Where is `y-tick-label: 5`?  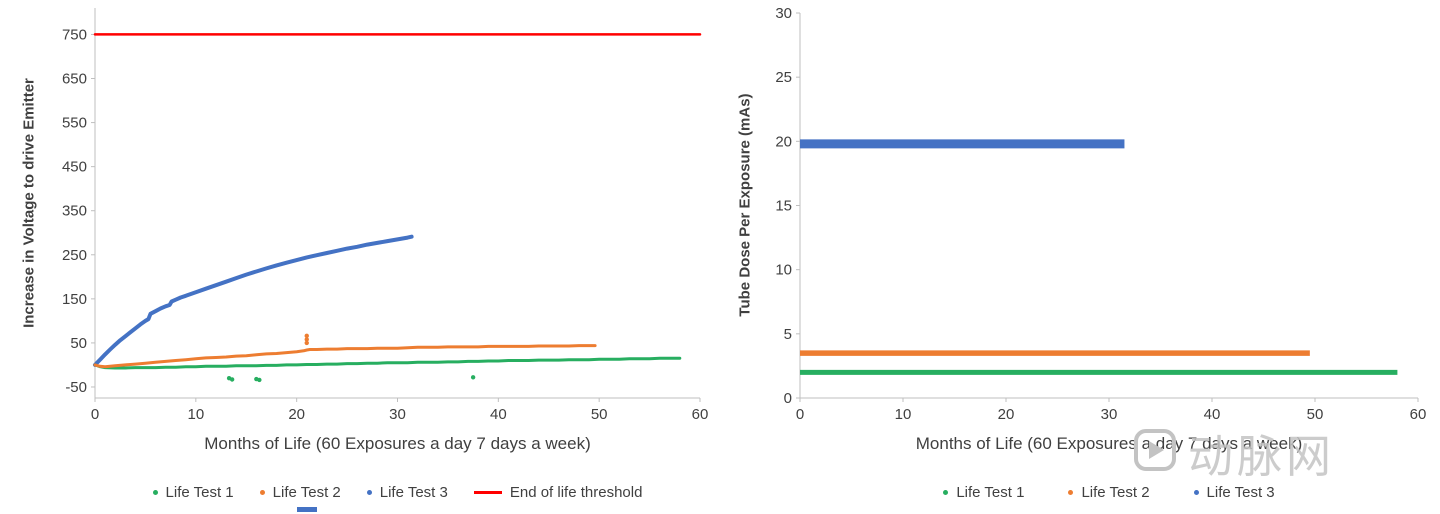 y-tick-label: 5 is located at coordinates (788, 334).